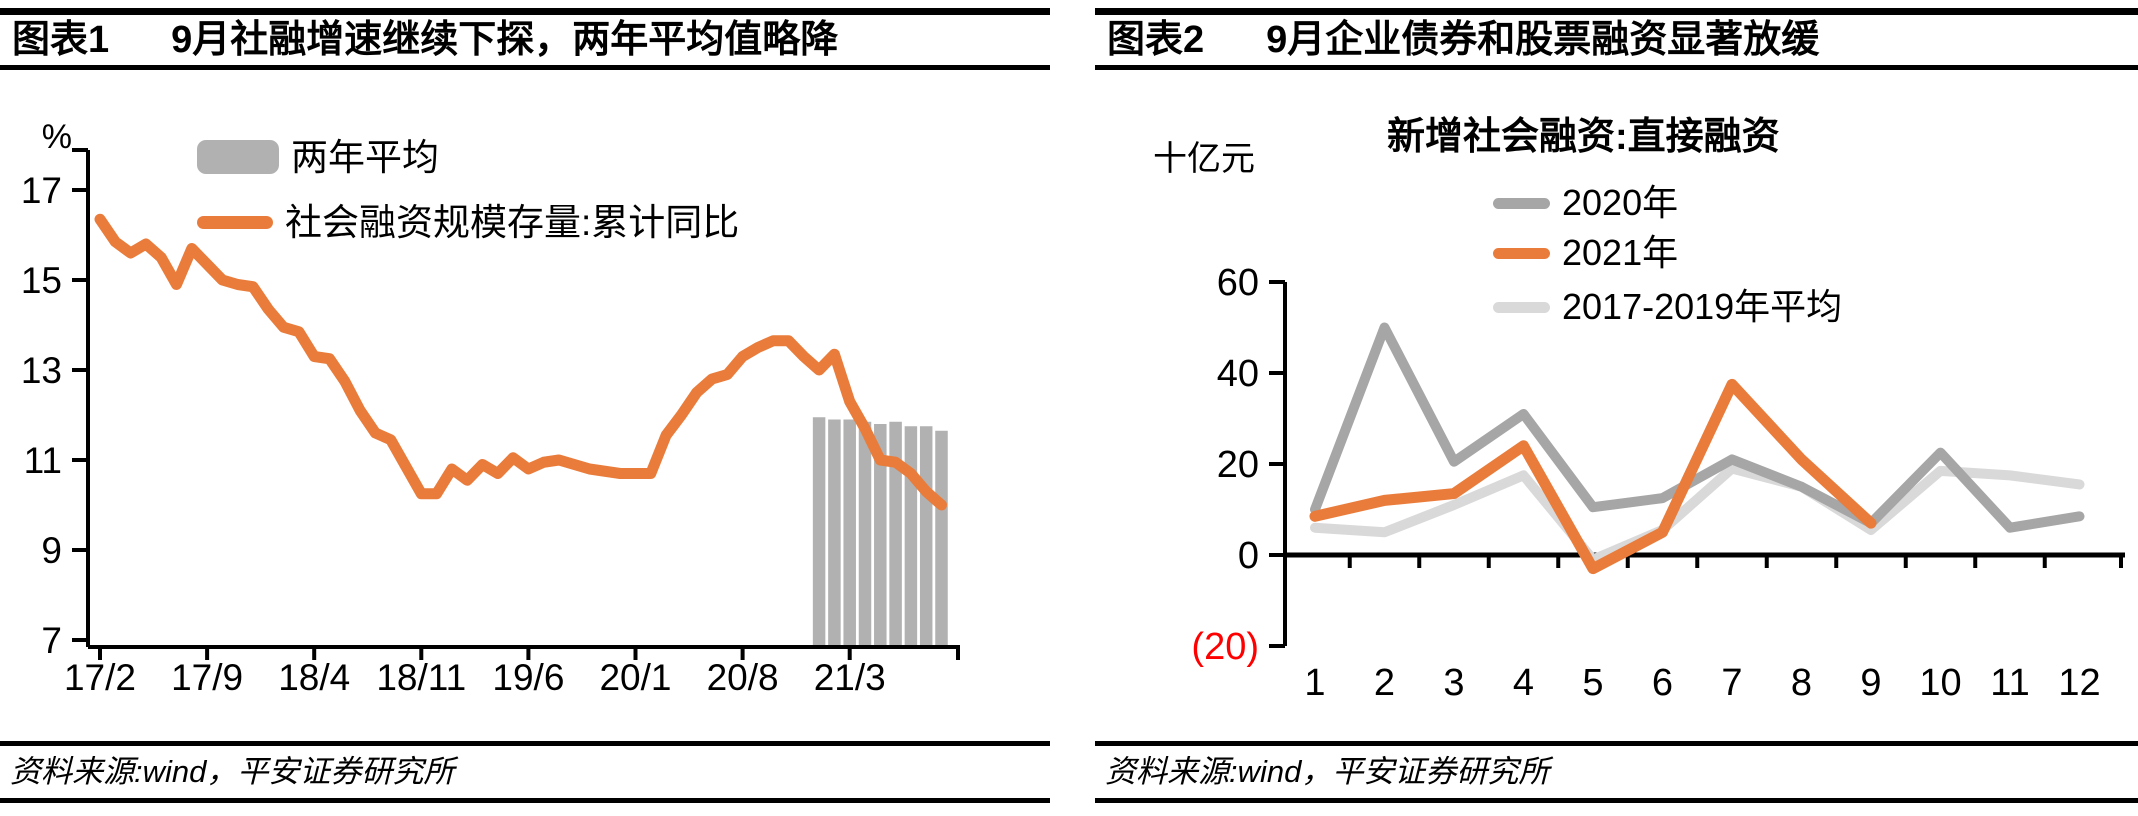 This screenshot has height=816, width=2138. Describe the element at coordinates (43, 460) in the screenshot. I see `y-tick-label: 11` at that location.